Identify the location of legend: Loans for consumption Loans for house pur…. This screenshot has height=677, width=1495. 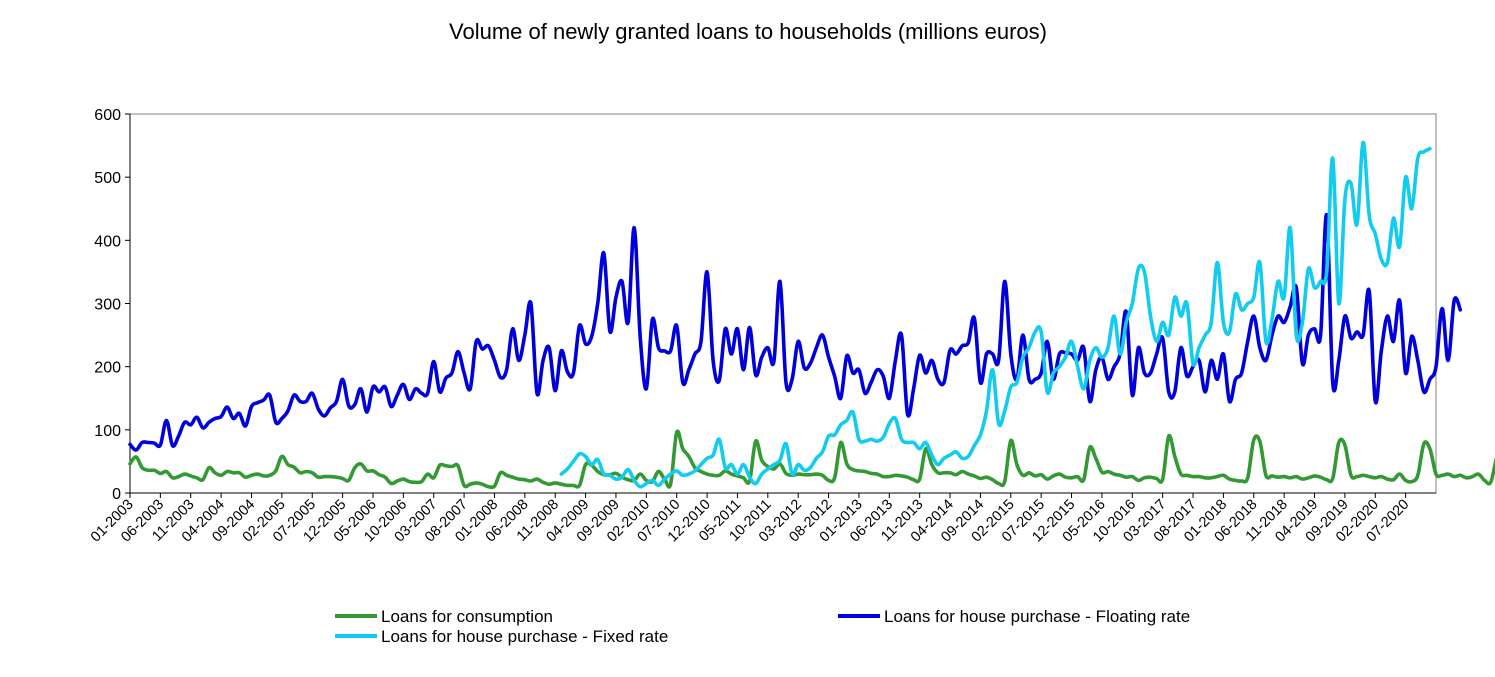
(762, 626).